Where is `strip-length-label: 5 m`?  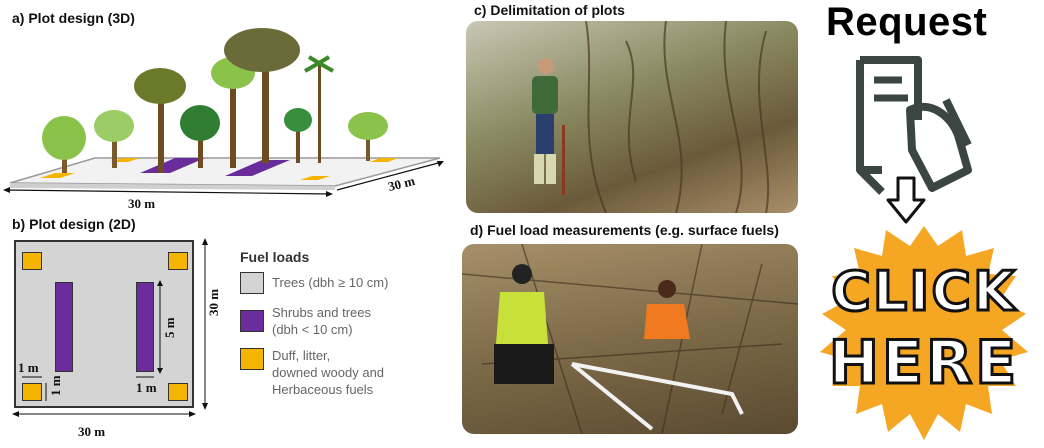
strip-length-label: 5 m is located at coordinates (169, 327).